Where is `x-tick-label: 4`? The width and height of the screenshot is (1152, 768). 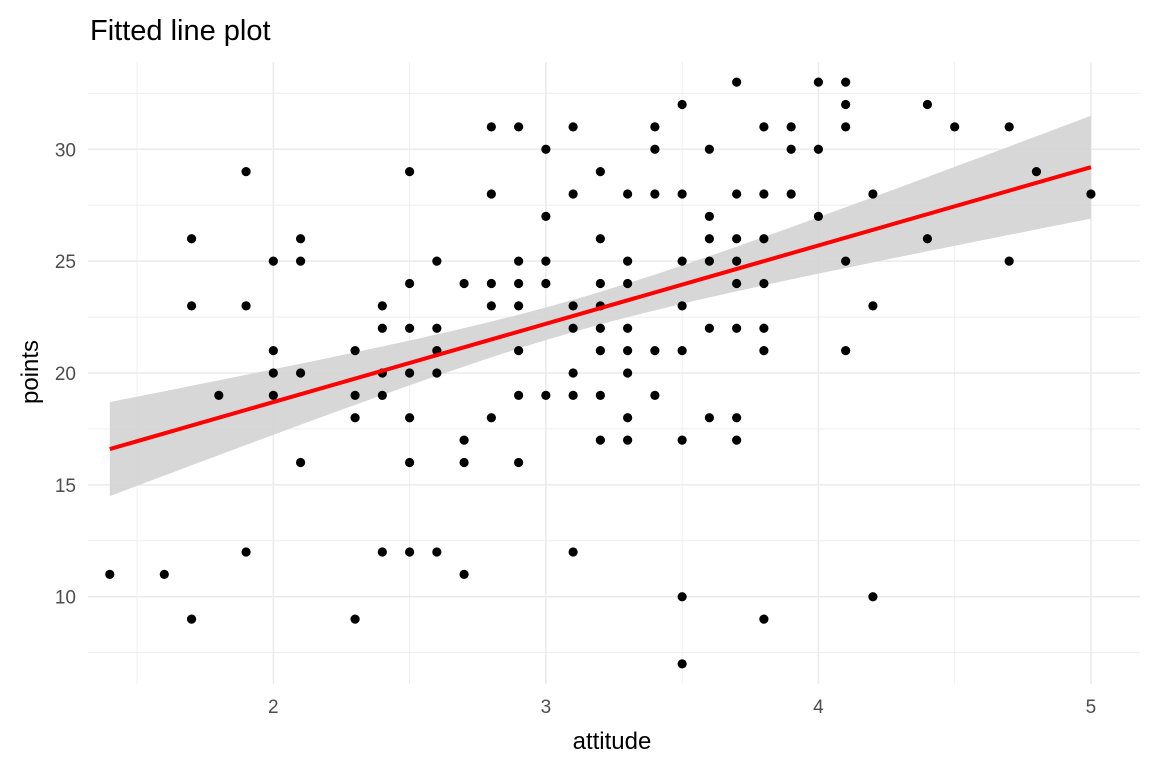 x-tick-label: 4 is located at coordinates (818, 707).